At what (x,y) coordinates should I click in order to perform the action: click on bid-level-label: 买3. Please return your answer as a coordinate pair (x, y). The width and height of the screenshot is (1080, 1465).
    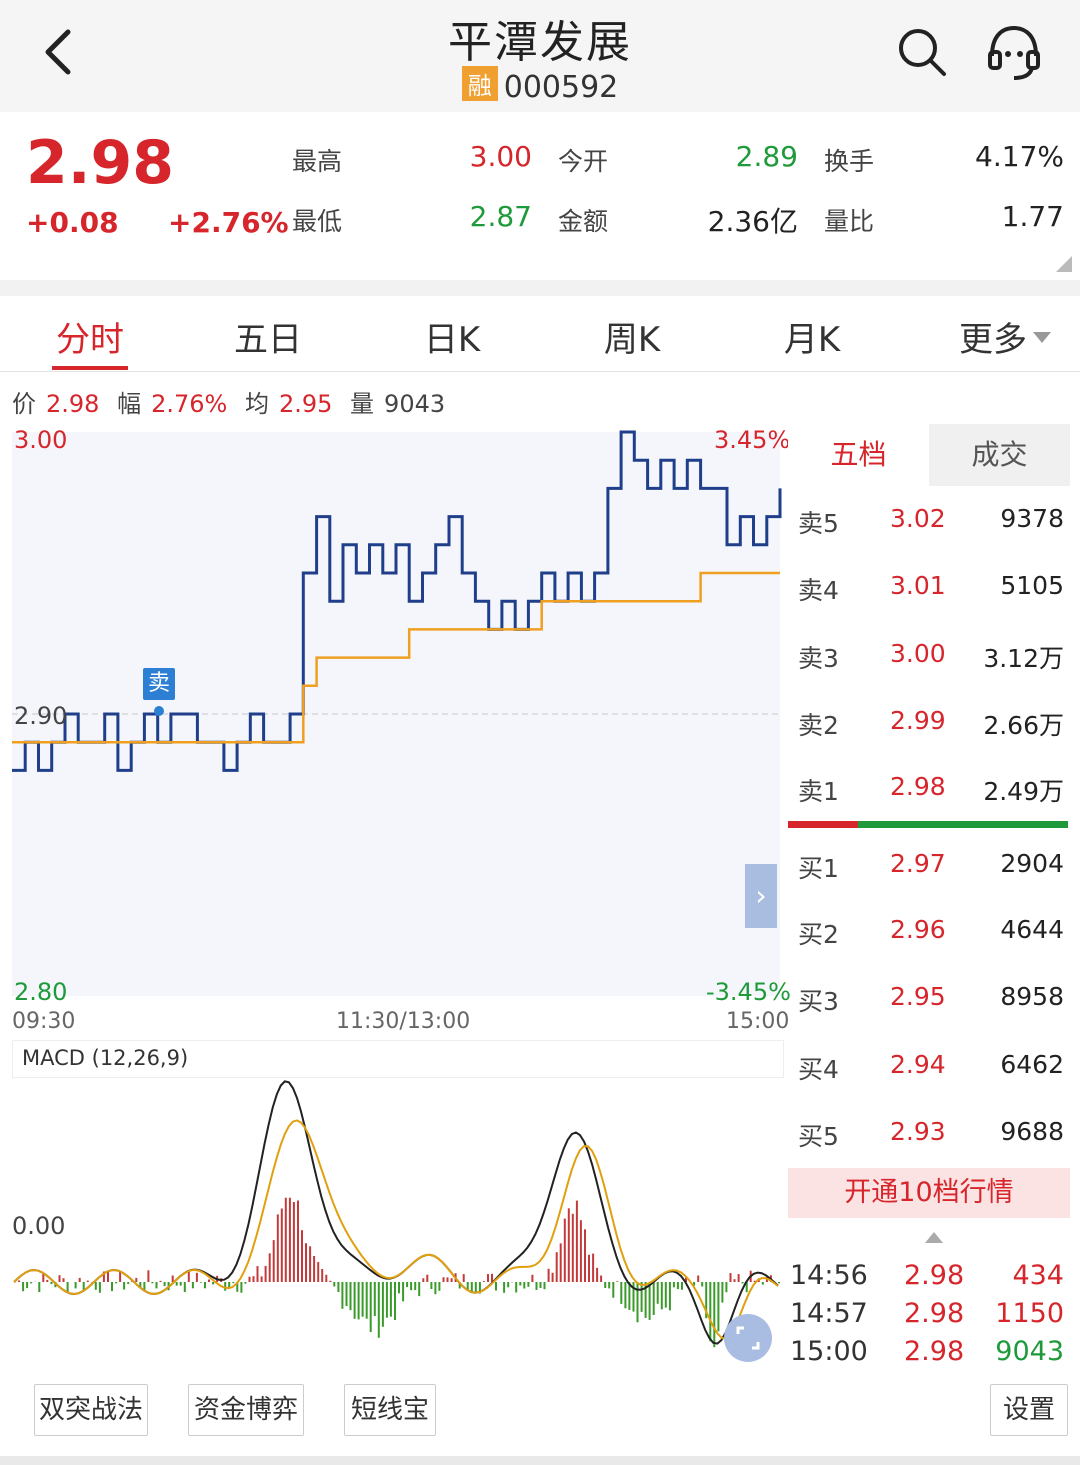
    Looking at the image, I should click on (818, 1001).